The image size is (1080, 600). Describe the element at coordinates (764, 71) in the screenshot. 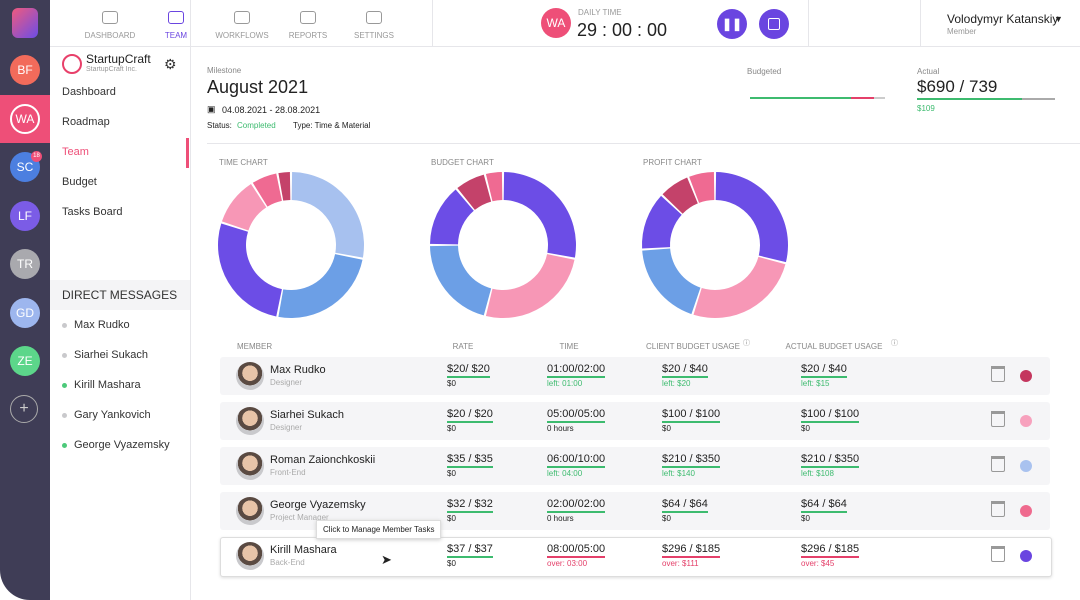

I see `budgeted-label: Budgeted` at that location.